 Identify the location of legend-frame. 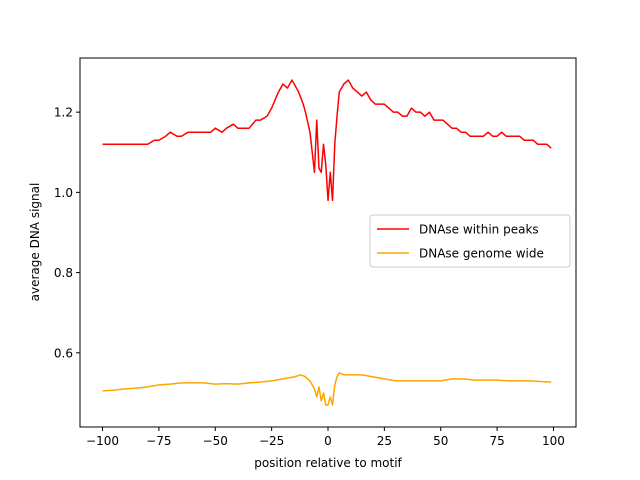
(470, 241).